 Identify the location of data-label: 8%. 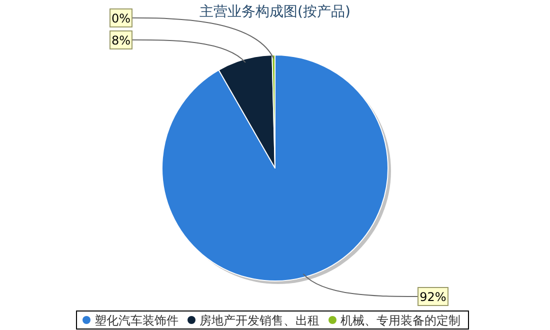
(121, 40).